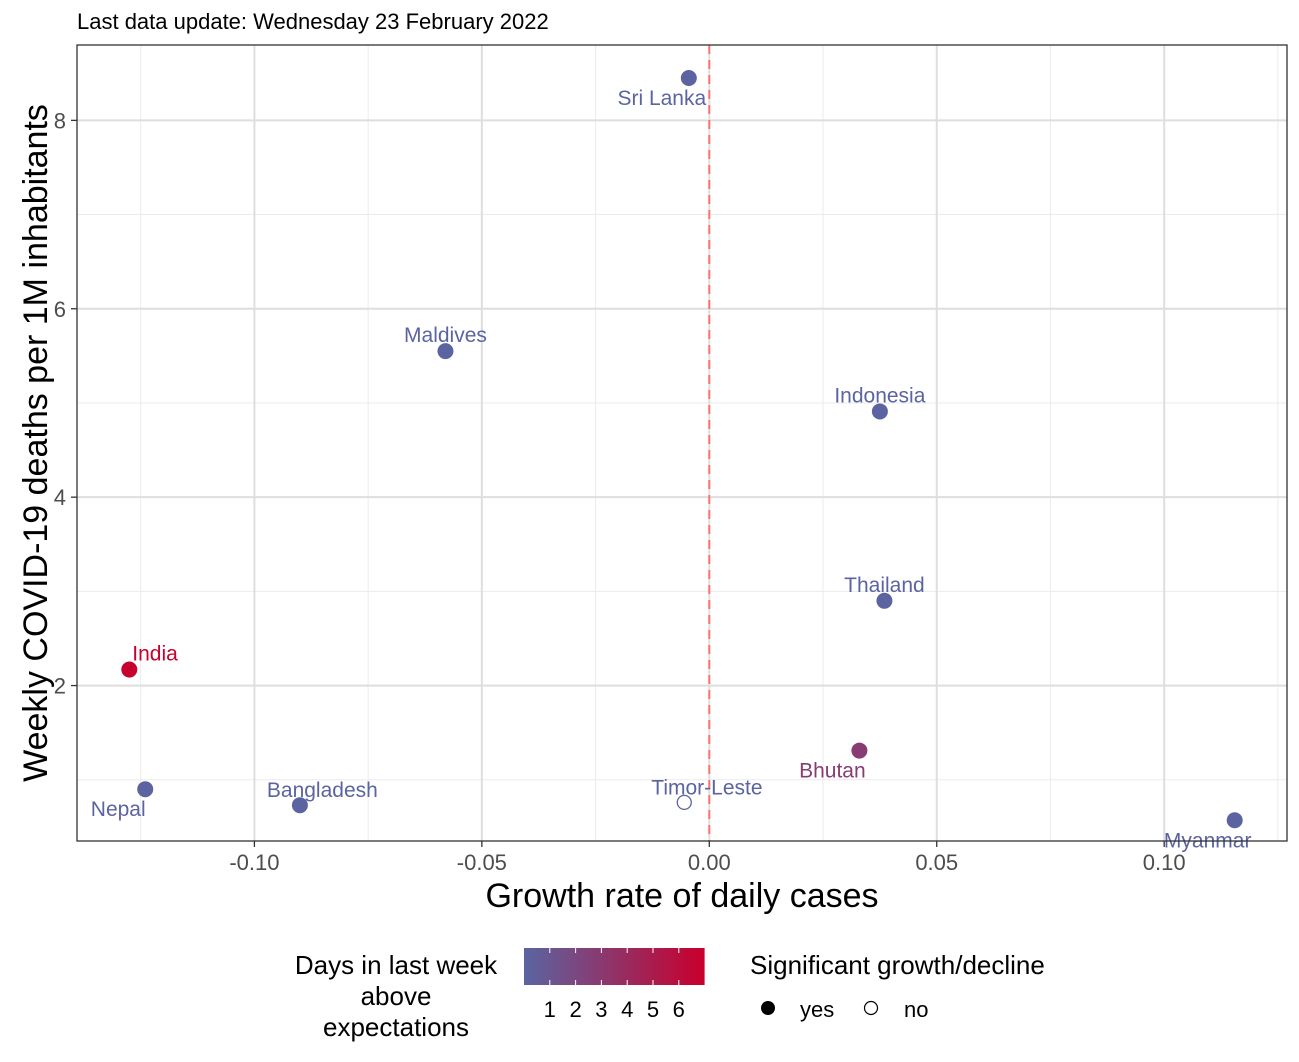 The image size is (1299, 1062). I want to click on point-label: Nepal, so click(118, 809).